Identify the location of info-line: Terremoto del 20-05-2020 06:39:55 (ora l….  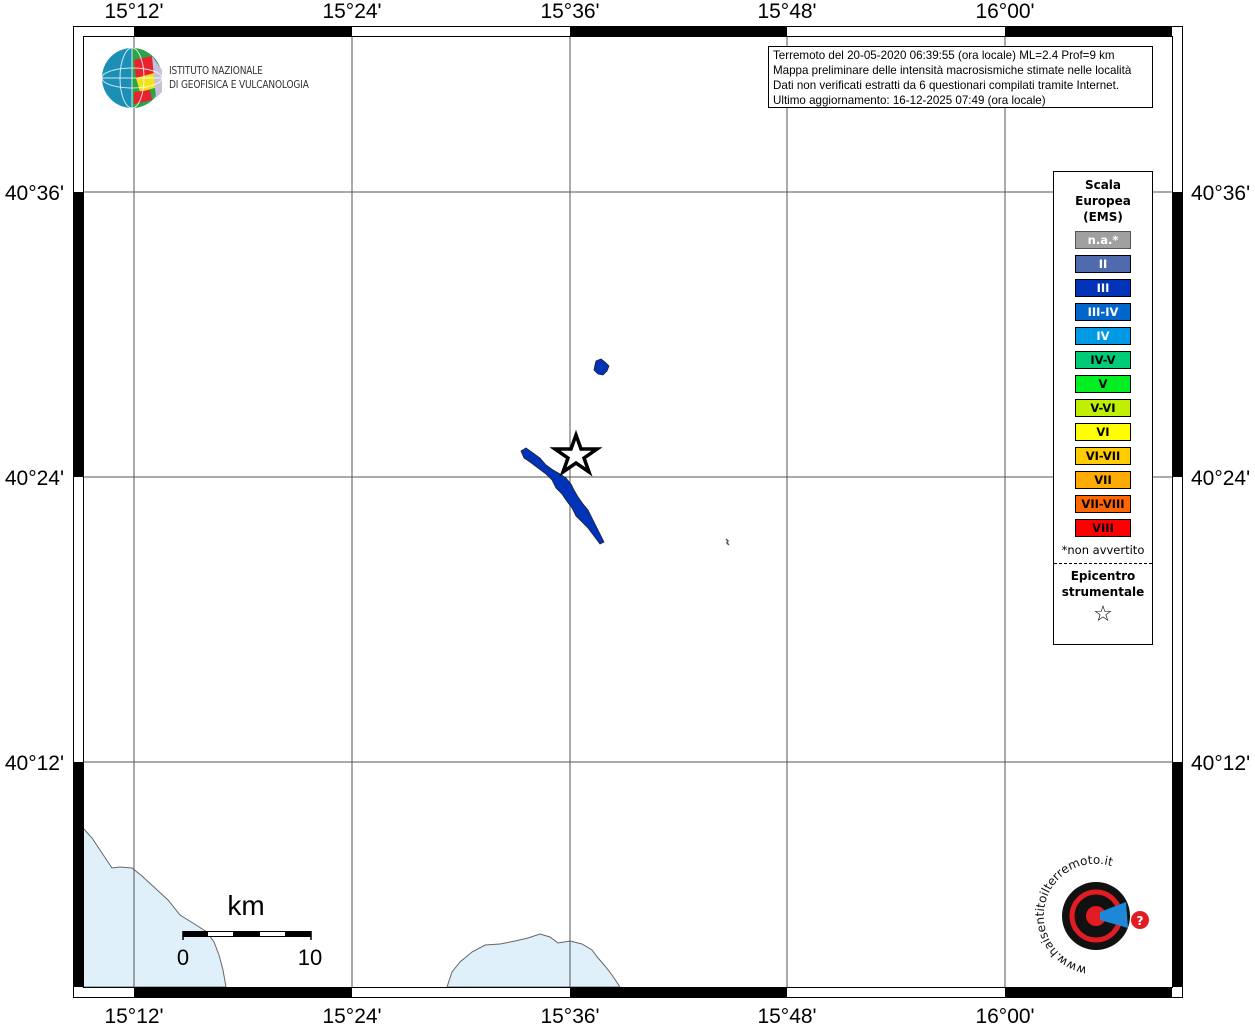
(944, 55).